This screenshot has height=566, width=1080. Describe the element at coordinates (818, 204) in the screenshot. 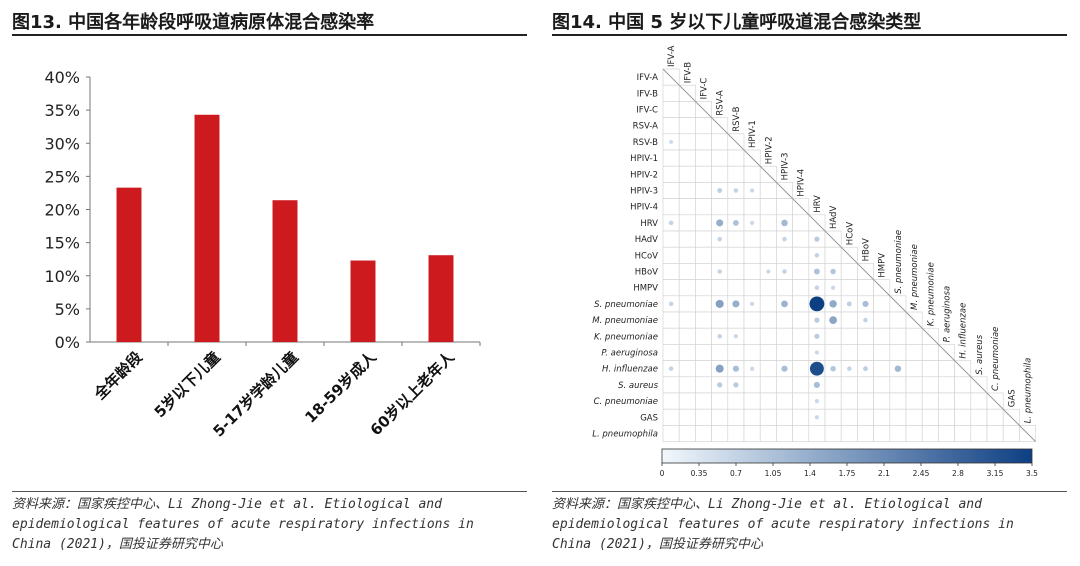

I see `column-label: HRV` at that location.